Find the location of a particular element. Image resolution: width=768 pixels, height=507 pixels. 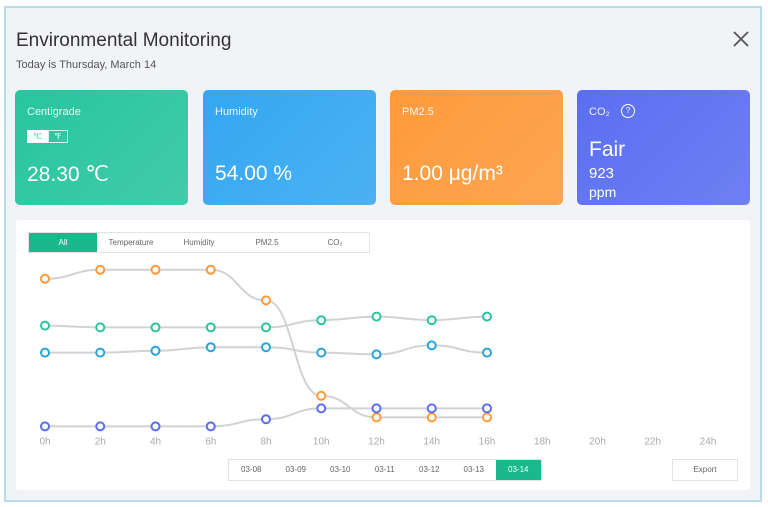

card-label: Humidity is located at coordinates (236, 112).